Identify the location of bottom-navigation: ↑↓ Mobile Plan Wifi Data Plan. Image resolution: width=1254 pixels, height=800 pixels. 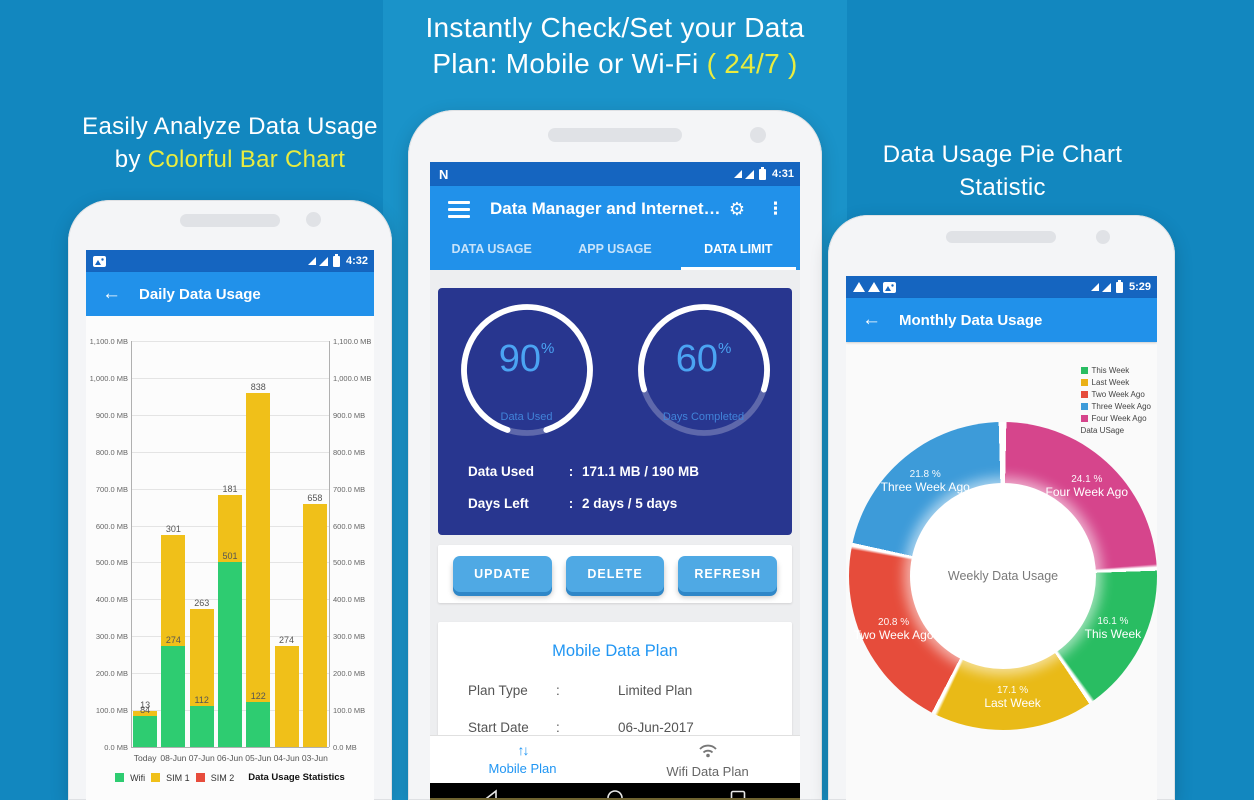
(615, 760).